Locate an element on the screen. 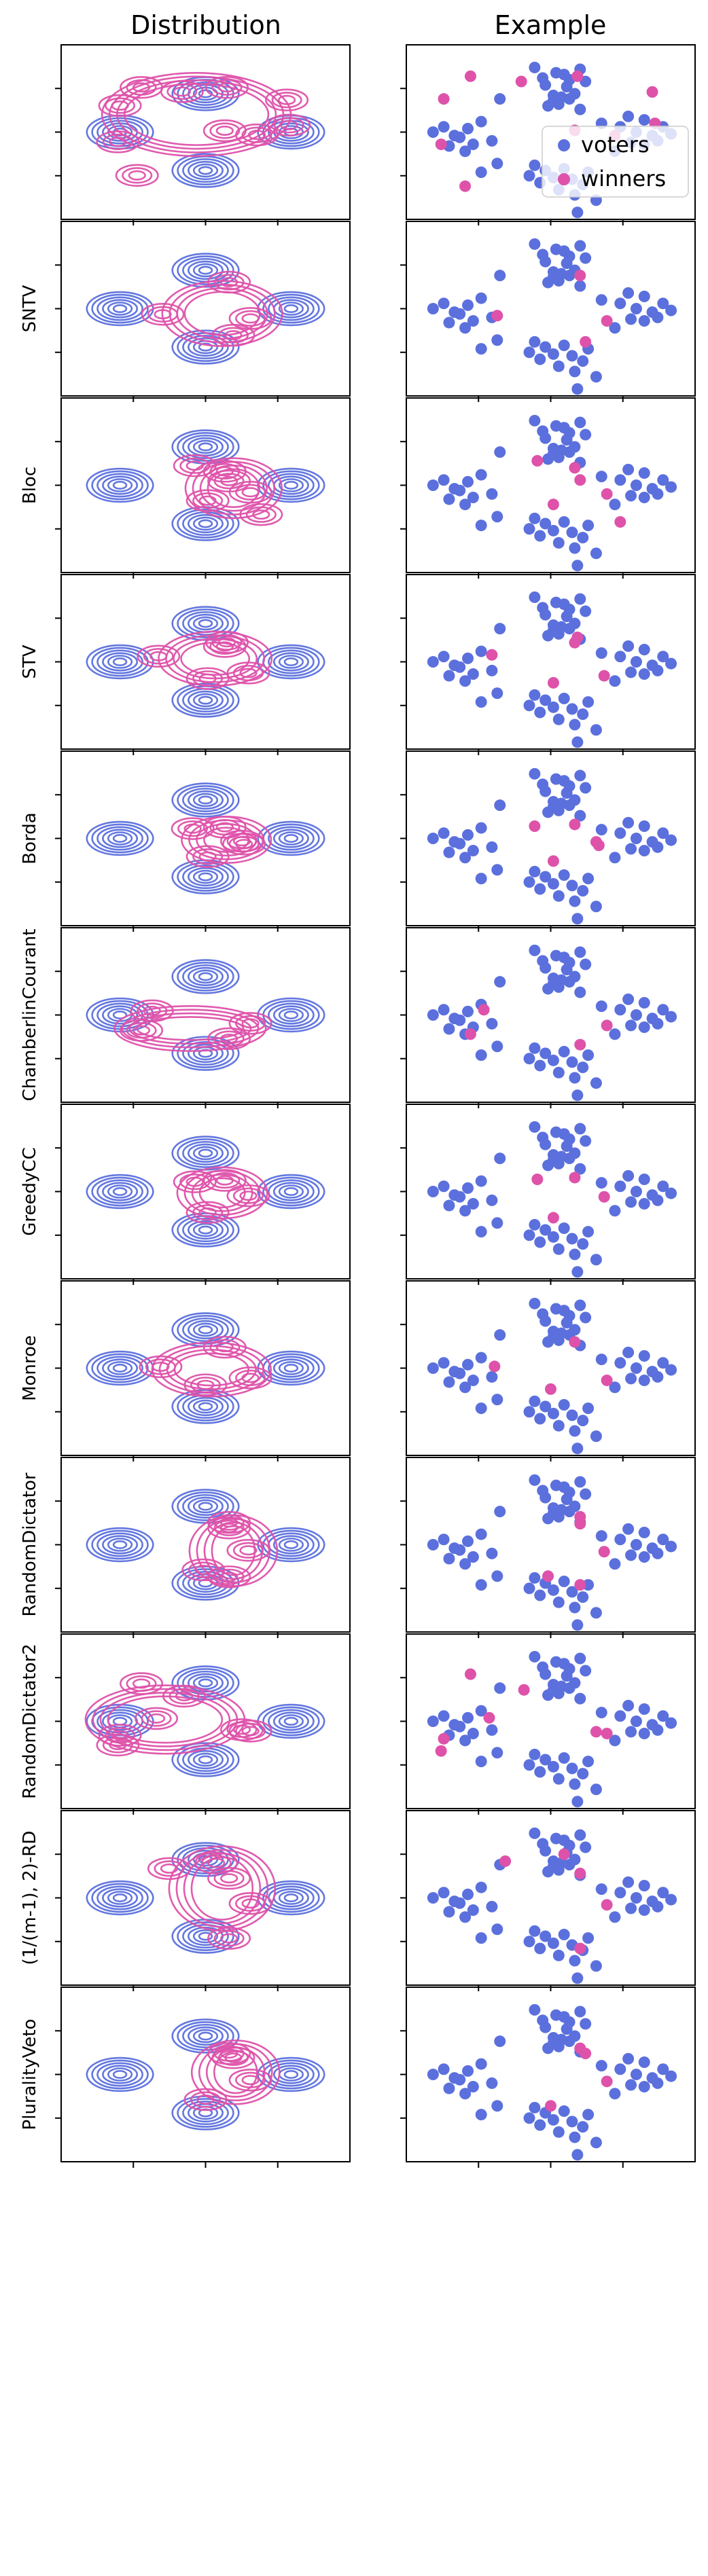 The height and width of the screenshot is (2576, 708). legend-marker is located at coordinates (564, 145).